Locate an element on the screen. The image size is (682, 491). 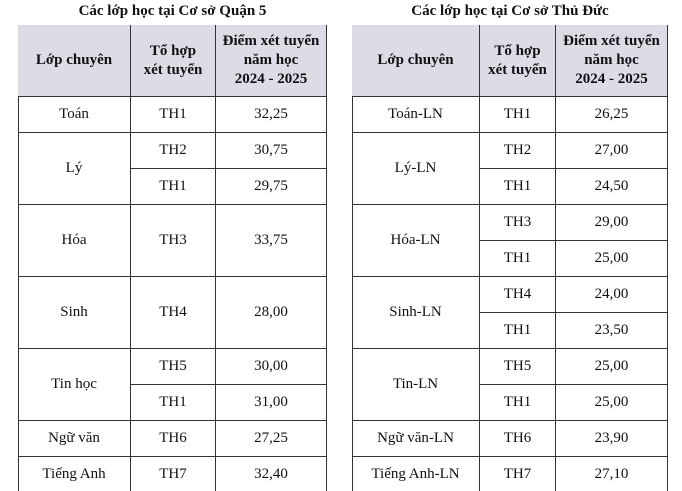
subject-cell: Toán-LN is located at coordinates (416, 115).